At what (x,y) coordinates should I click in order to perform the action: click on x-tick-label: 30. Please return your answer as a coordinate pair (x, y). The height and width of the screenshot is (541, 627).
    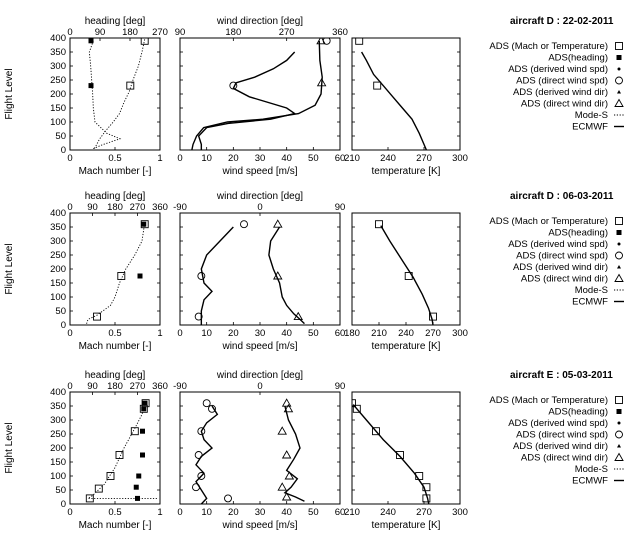
    Looking at the image, I should click on (260, 158).